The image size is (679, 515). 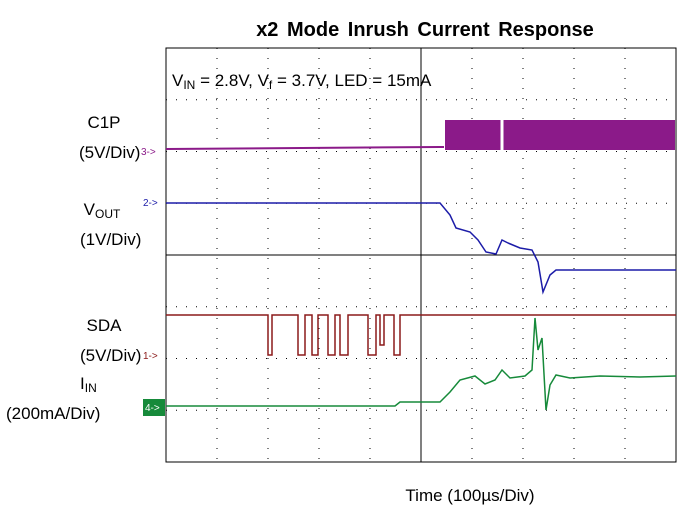 I want to click on channel-scale: (200mA/Div), so click(x=53, y=413).